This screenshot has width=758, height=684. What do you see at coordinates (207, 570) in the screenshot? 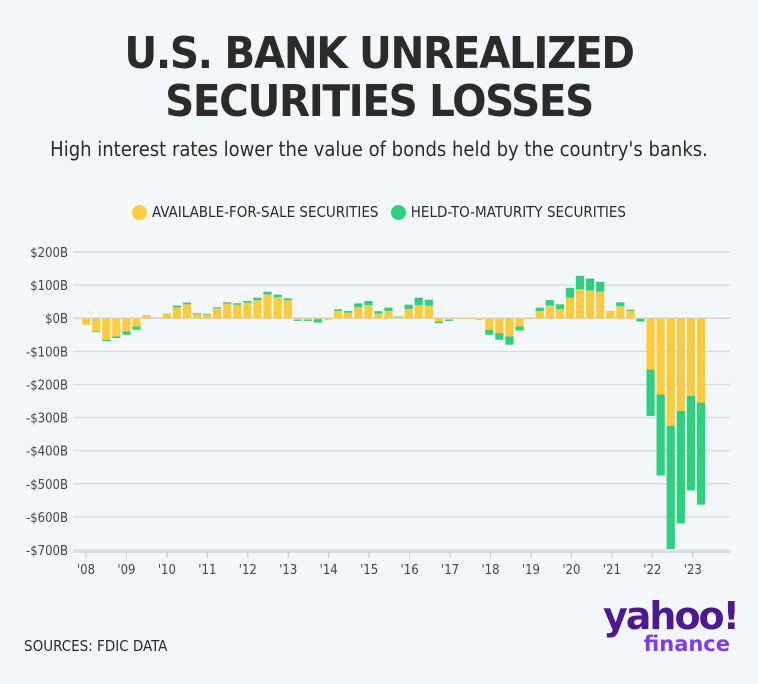
I see `x-tick-label: '11` at bounding box center [207, 570].